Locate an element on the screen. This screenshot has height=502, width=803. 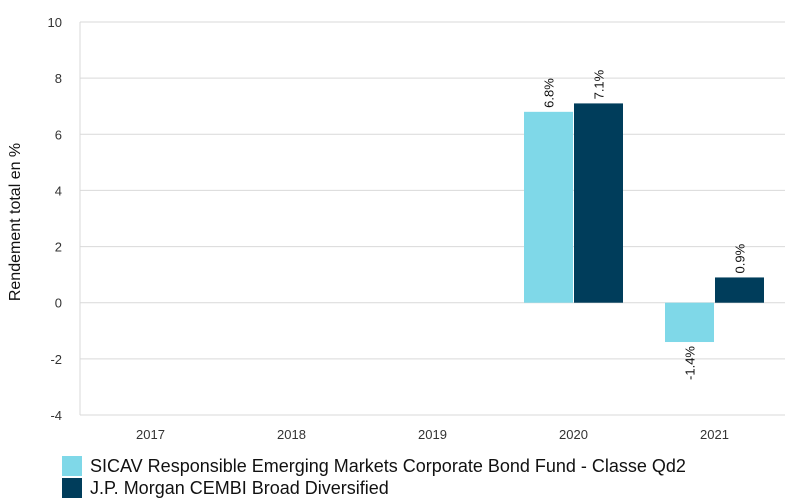
legend-swatch-fund is located at coordinates (72, 466).